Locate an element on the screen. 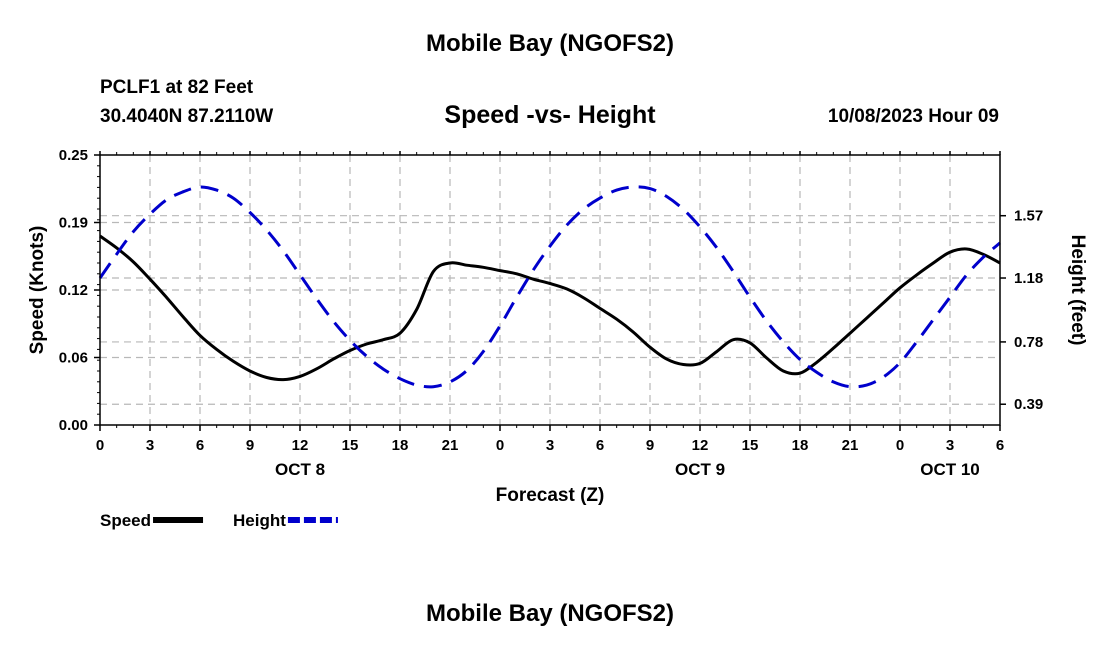 The width and height of the screenshot is (1100, 650). day-label: OCT 8 is located at coordinates (300, 469).